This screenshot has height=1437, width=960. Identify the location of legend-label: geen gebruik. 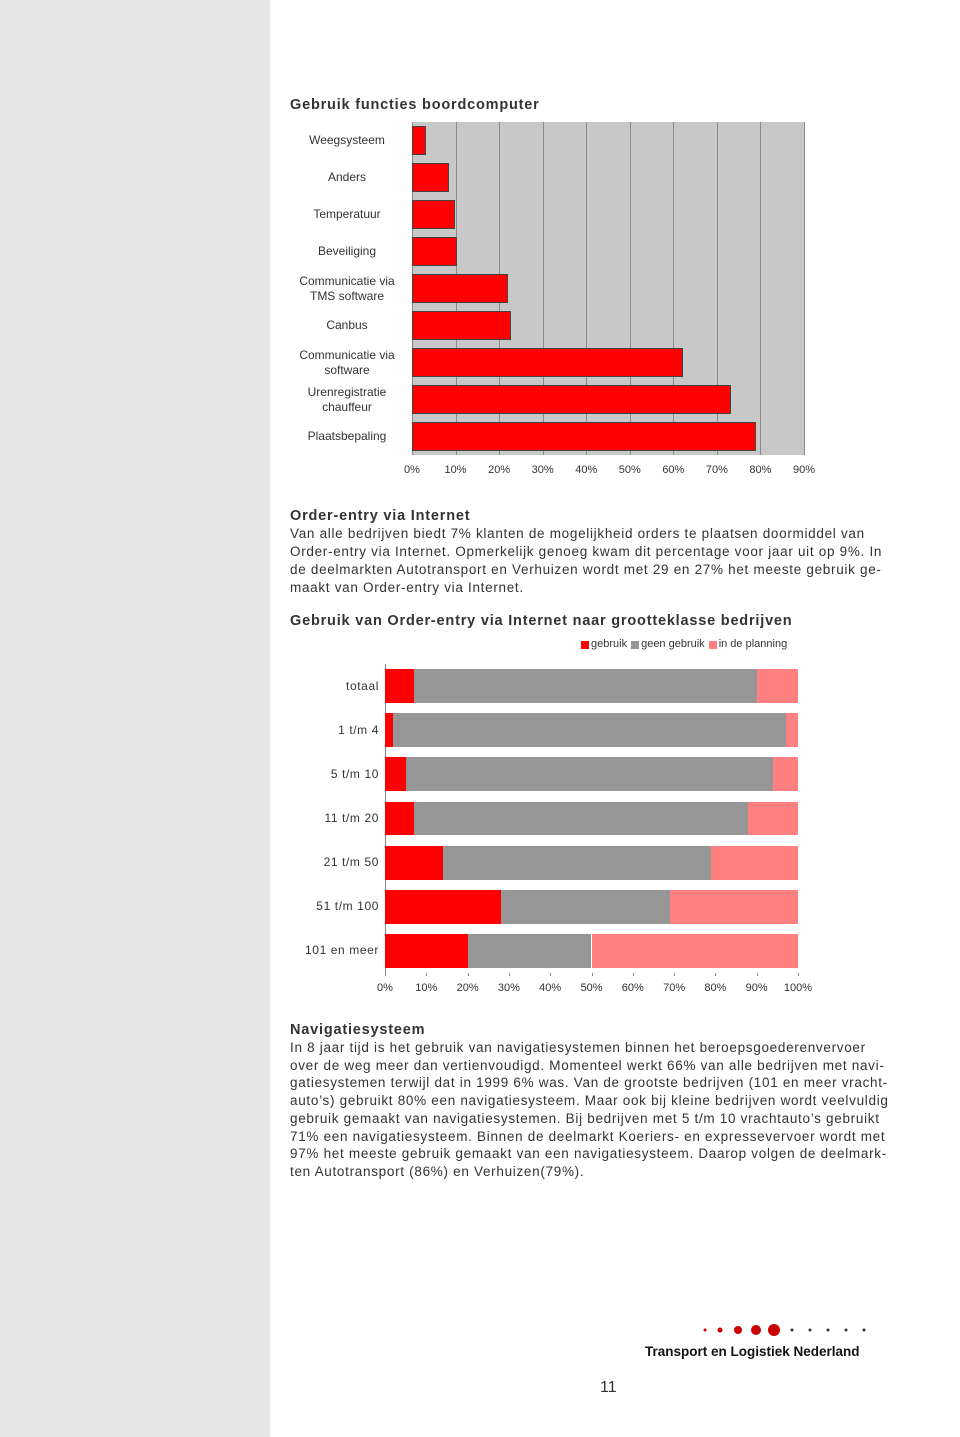
(673, 644).